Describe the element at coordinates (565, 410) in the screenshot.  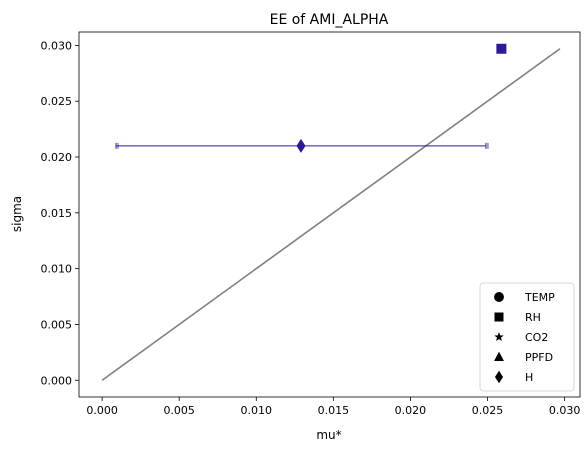
I see `x-tick-label: 0.030` at that location.